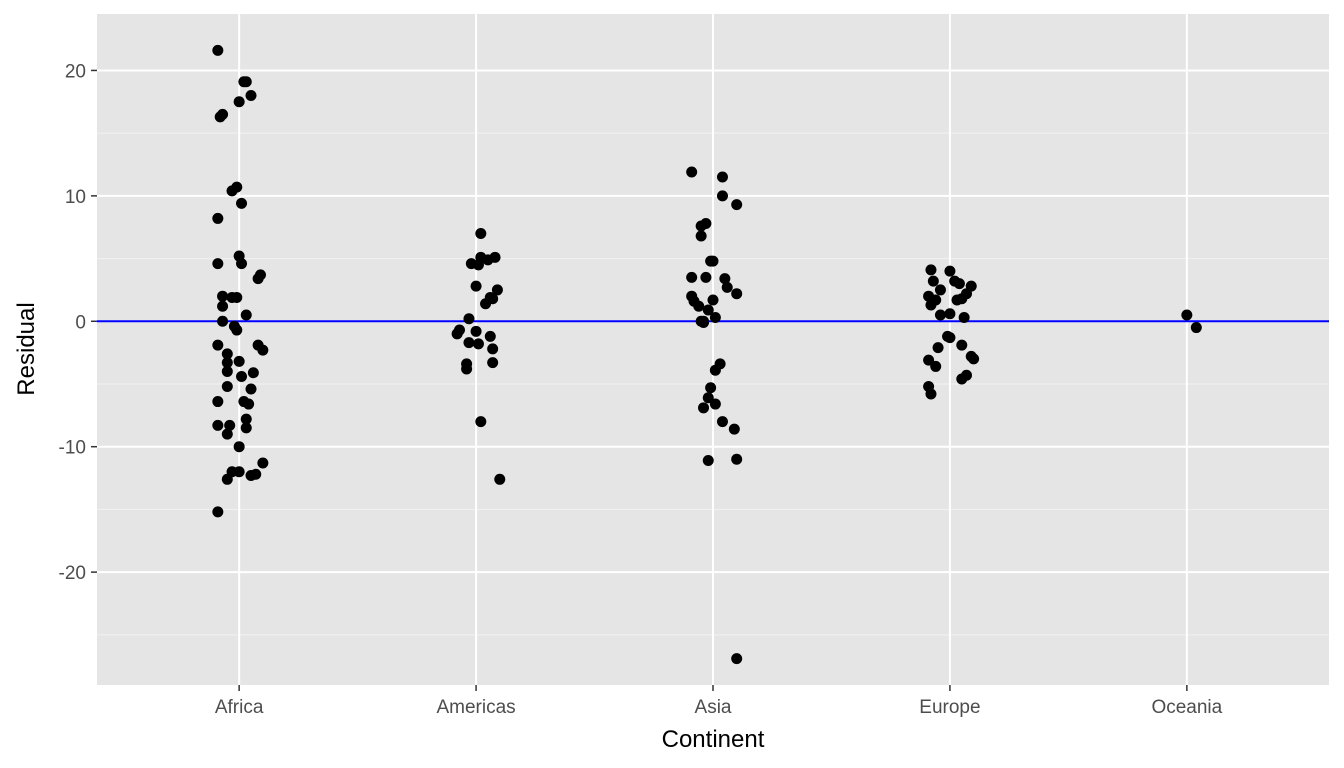 This screenshot has height=768, width=1344. I want to click on y-axis-title: Residual, so click(26, 348).